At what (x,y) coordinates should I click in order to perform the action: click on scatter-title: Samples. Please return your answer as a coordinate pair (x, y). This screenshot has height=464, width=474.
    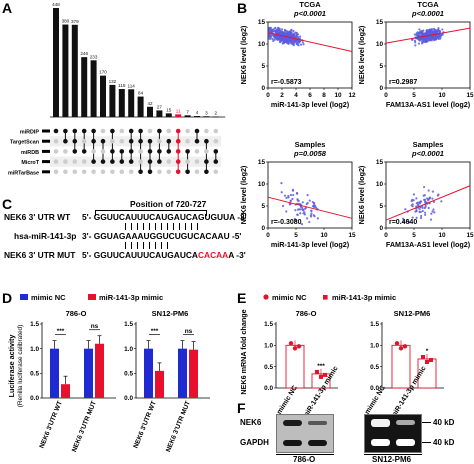
    Looking at the image, I should click on (428, 144).